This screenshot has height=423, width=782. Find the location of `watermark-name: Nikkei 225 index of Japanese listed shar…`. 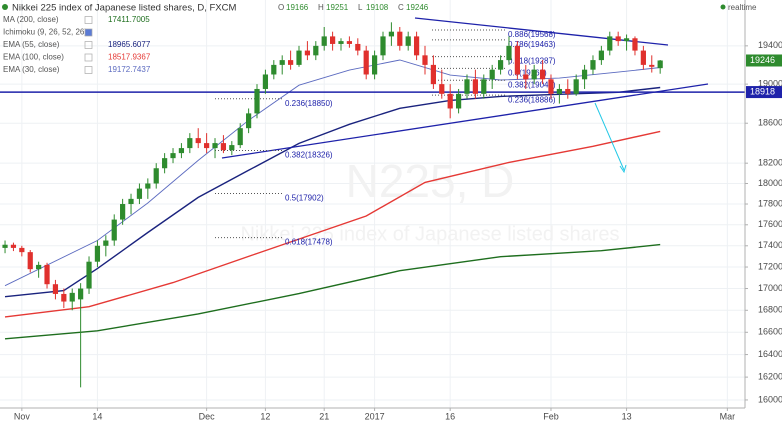

watermark-name: Nikkei 225 index of Japanese listed shar… is located at coordinates (429, 234).